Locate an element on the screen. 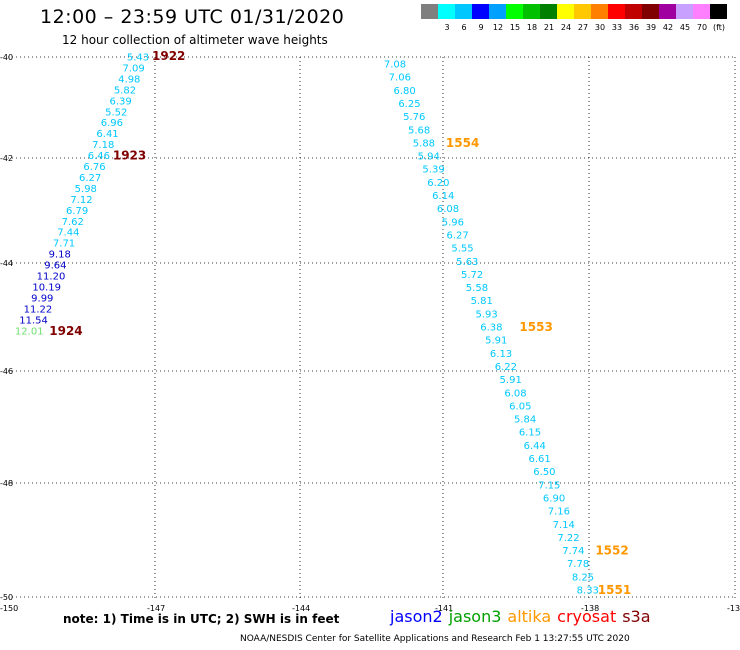 This screenshot has width=740, height=650. legend-label: 6 is located at coordinates (464, 27).